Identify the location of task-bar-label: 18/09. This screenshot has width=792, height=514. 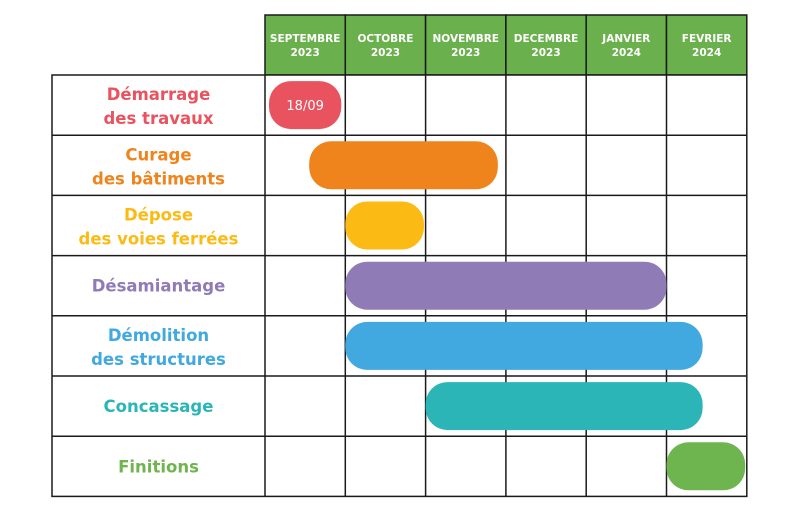
(304, 106).